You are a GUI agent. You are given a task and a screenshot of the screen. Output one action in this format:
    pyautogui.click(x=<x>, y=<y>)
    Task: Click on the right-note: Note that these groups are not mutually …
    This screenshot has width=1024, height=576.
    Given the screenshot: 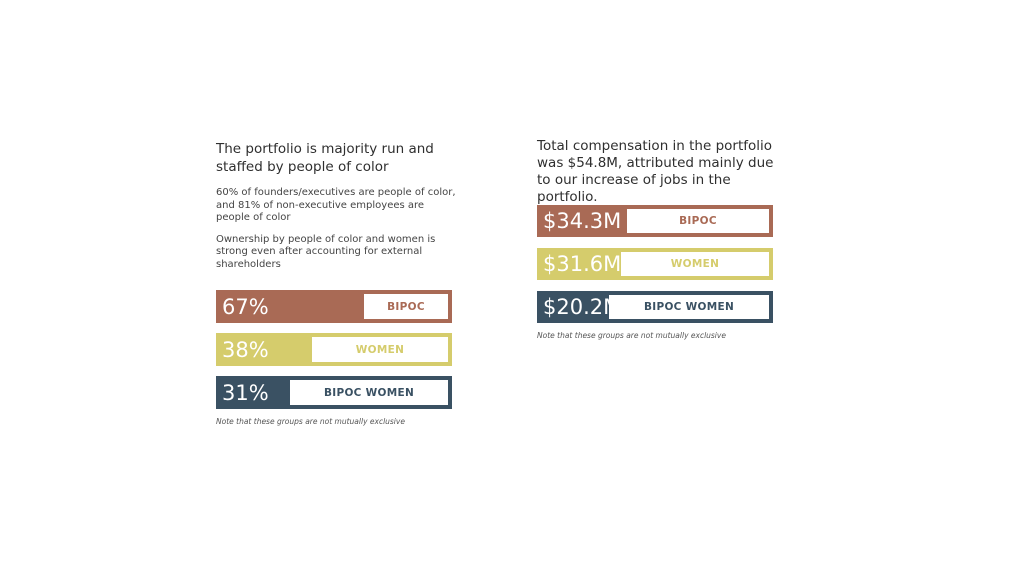 What is the action you would take?
    pyautogui.click(x=631, y=335)
    